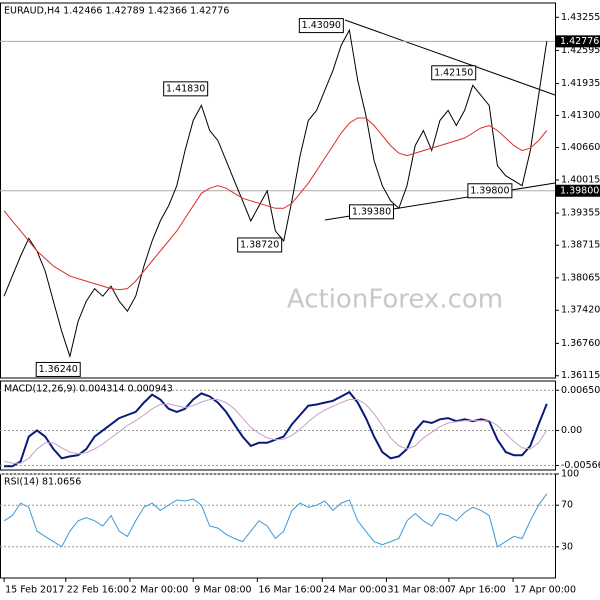  I want to click on y-tick-label: 1.40015, so click(580, 179).